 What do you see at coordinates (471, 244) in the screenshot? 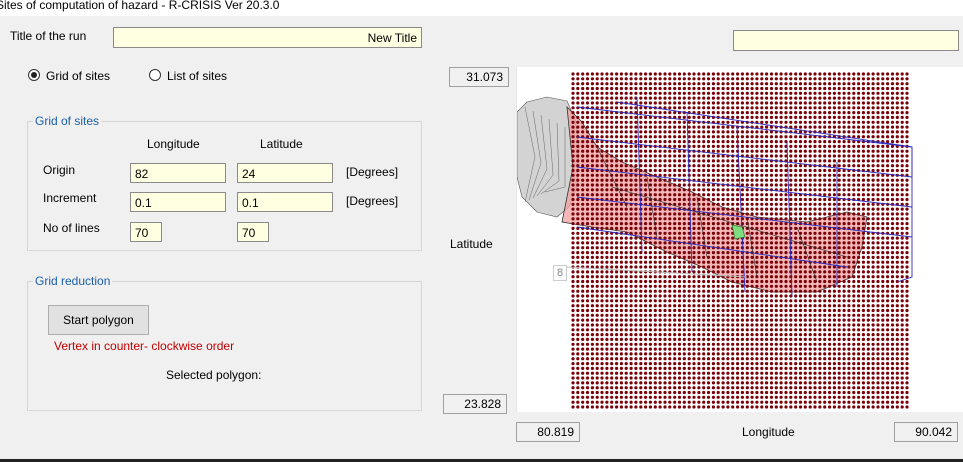
I see `latitude-axis-label: Latitude` at bounding box center [471, 244].